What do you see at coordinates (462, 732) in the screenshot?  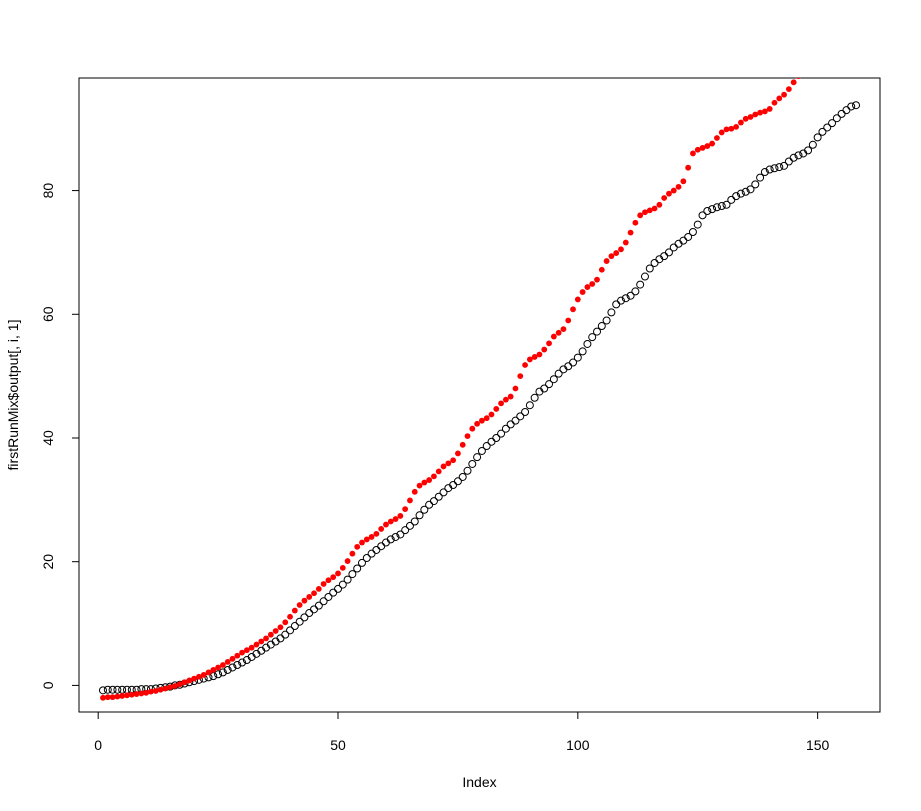 I see `x-axis: 0 50 100 150` at bounding box center [462, 732].